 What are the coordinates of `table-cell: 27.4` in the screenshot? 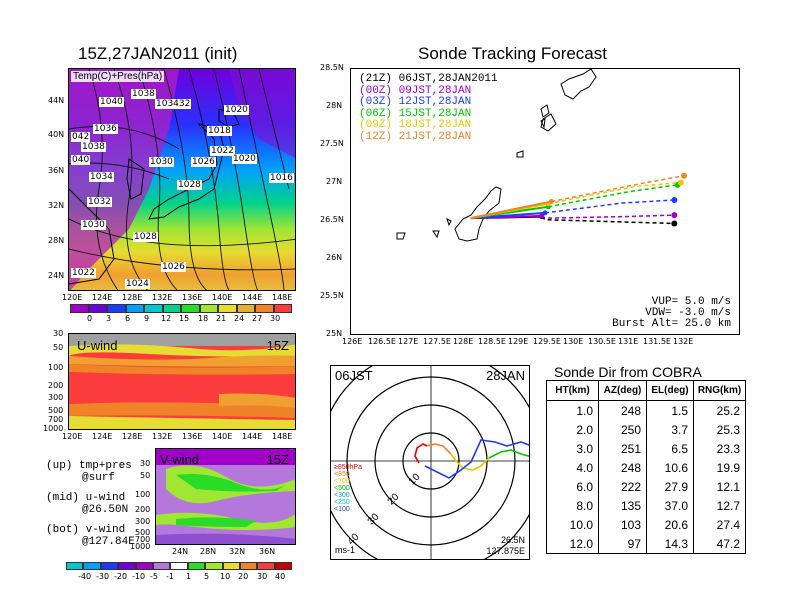 It's located at (719, 524).